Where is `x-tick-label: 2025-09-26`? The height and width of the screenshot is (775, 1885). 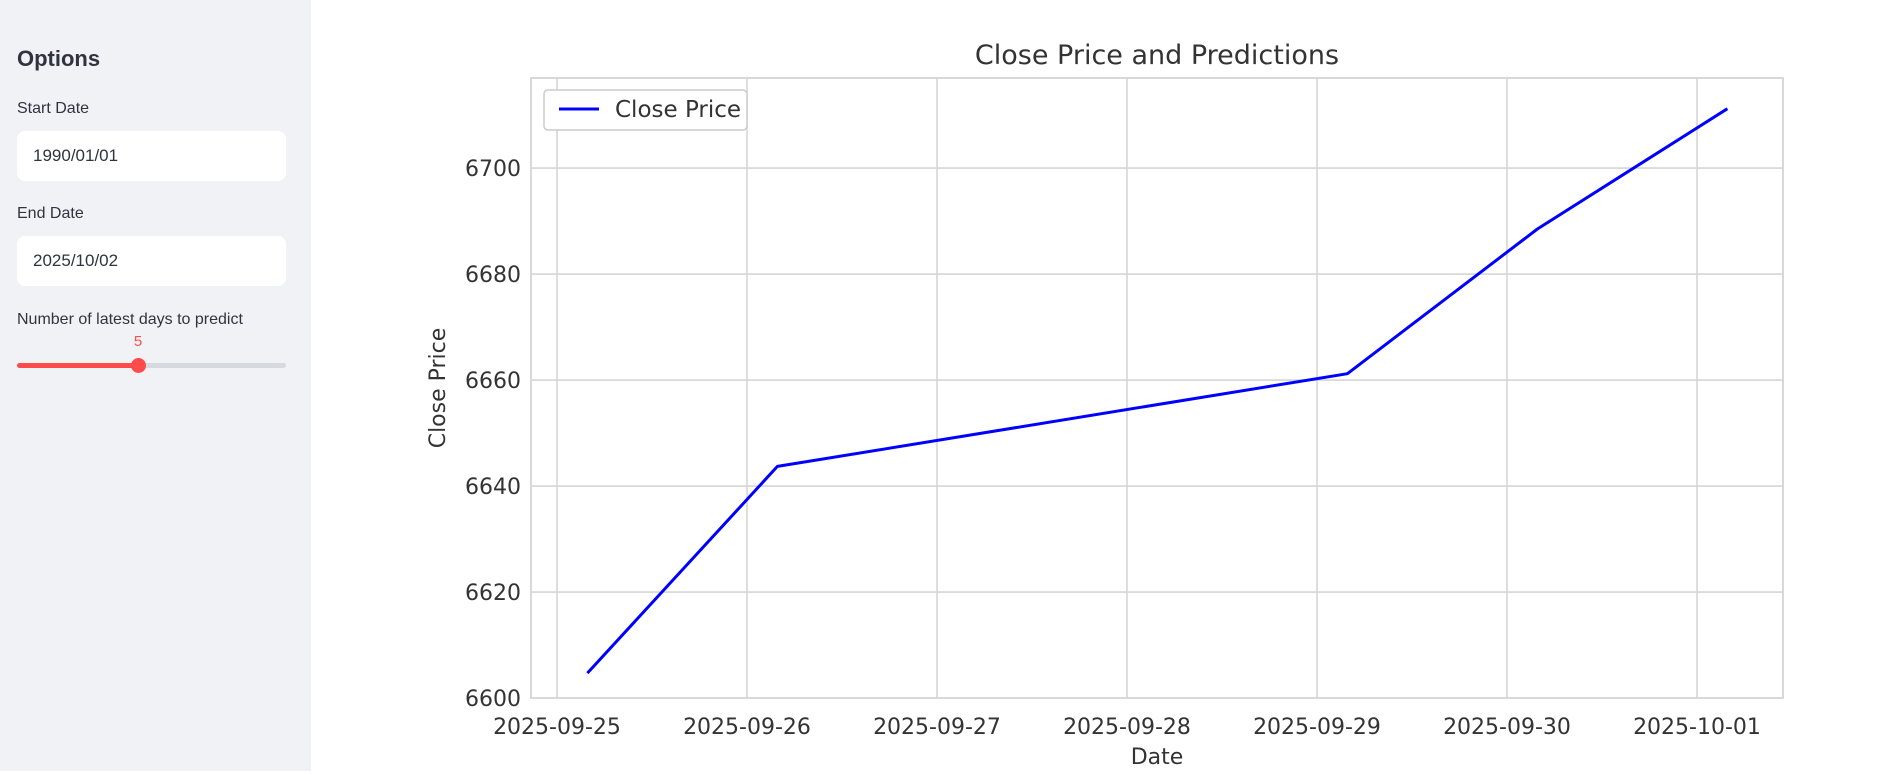 x-tick-label: 2025-09-26 is located at coordinates (747, 727).